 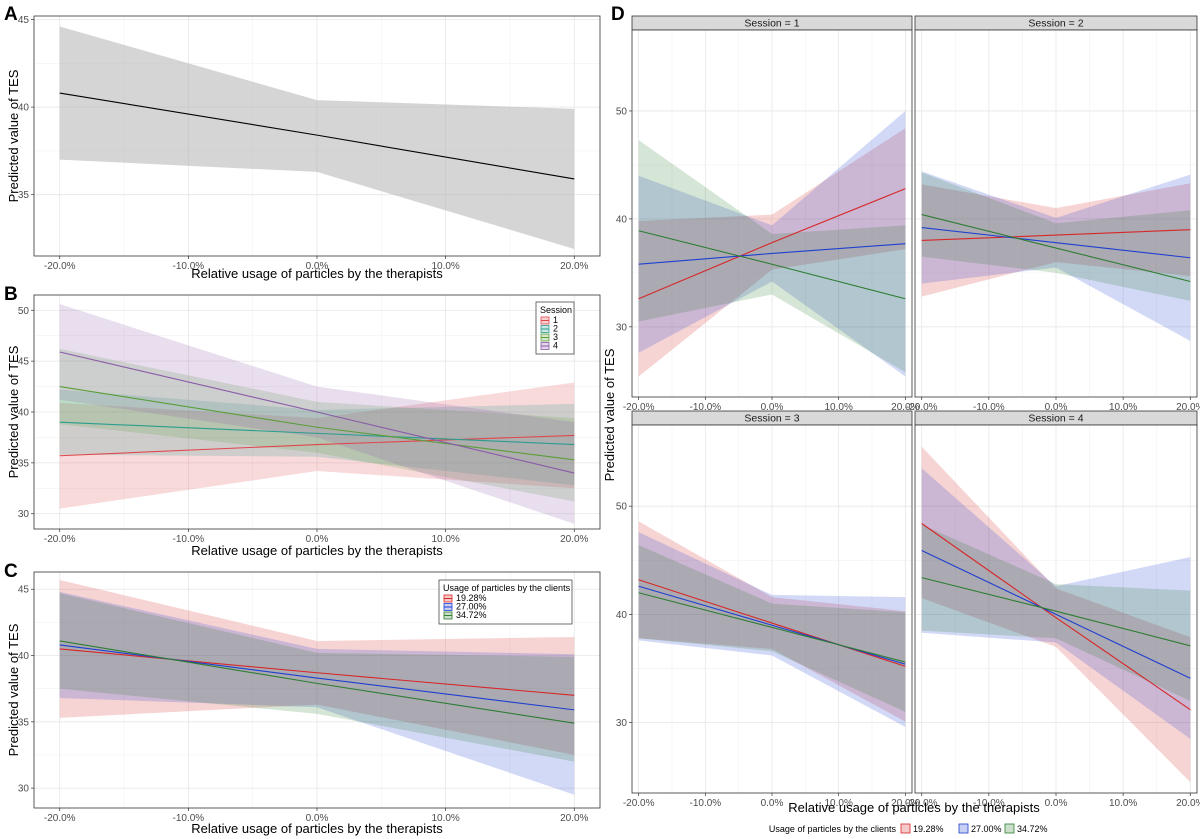 I want to click on facet-strip-label: Session = 2, so click(x=1055, y=24).